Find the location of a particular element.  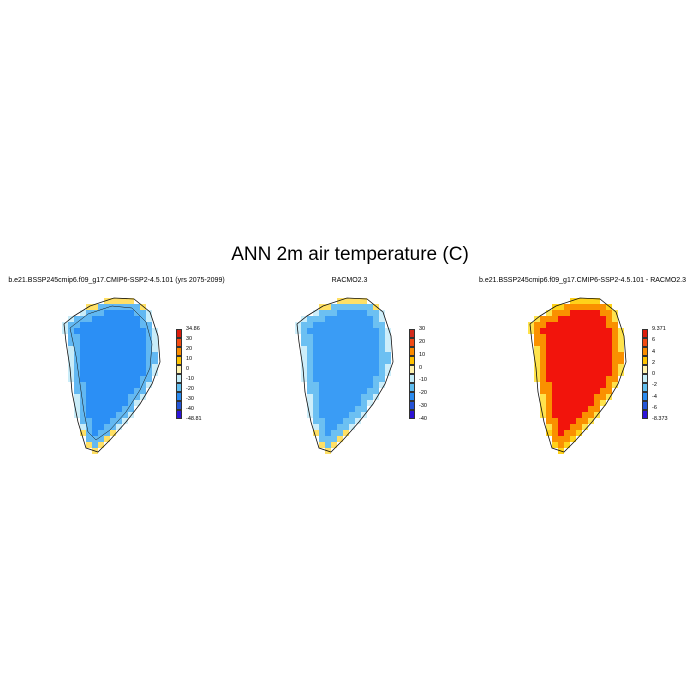

colorbar-tick-label: 9.371 is located at coordinates (659, 329).